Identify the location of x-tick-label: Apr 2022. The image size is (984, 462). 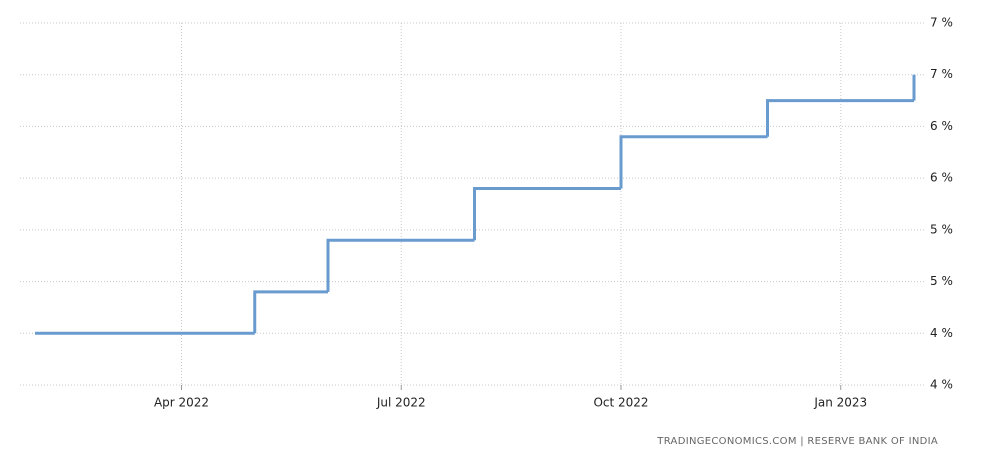
(181, 403).